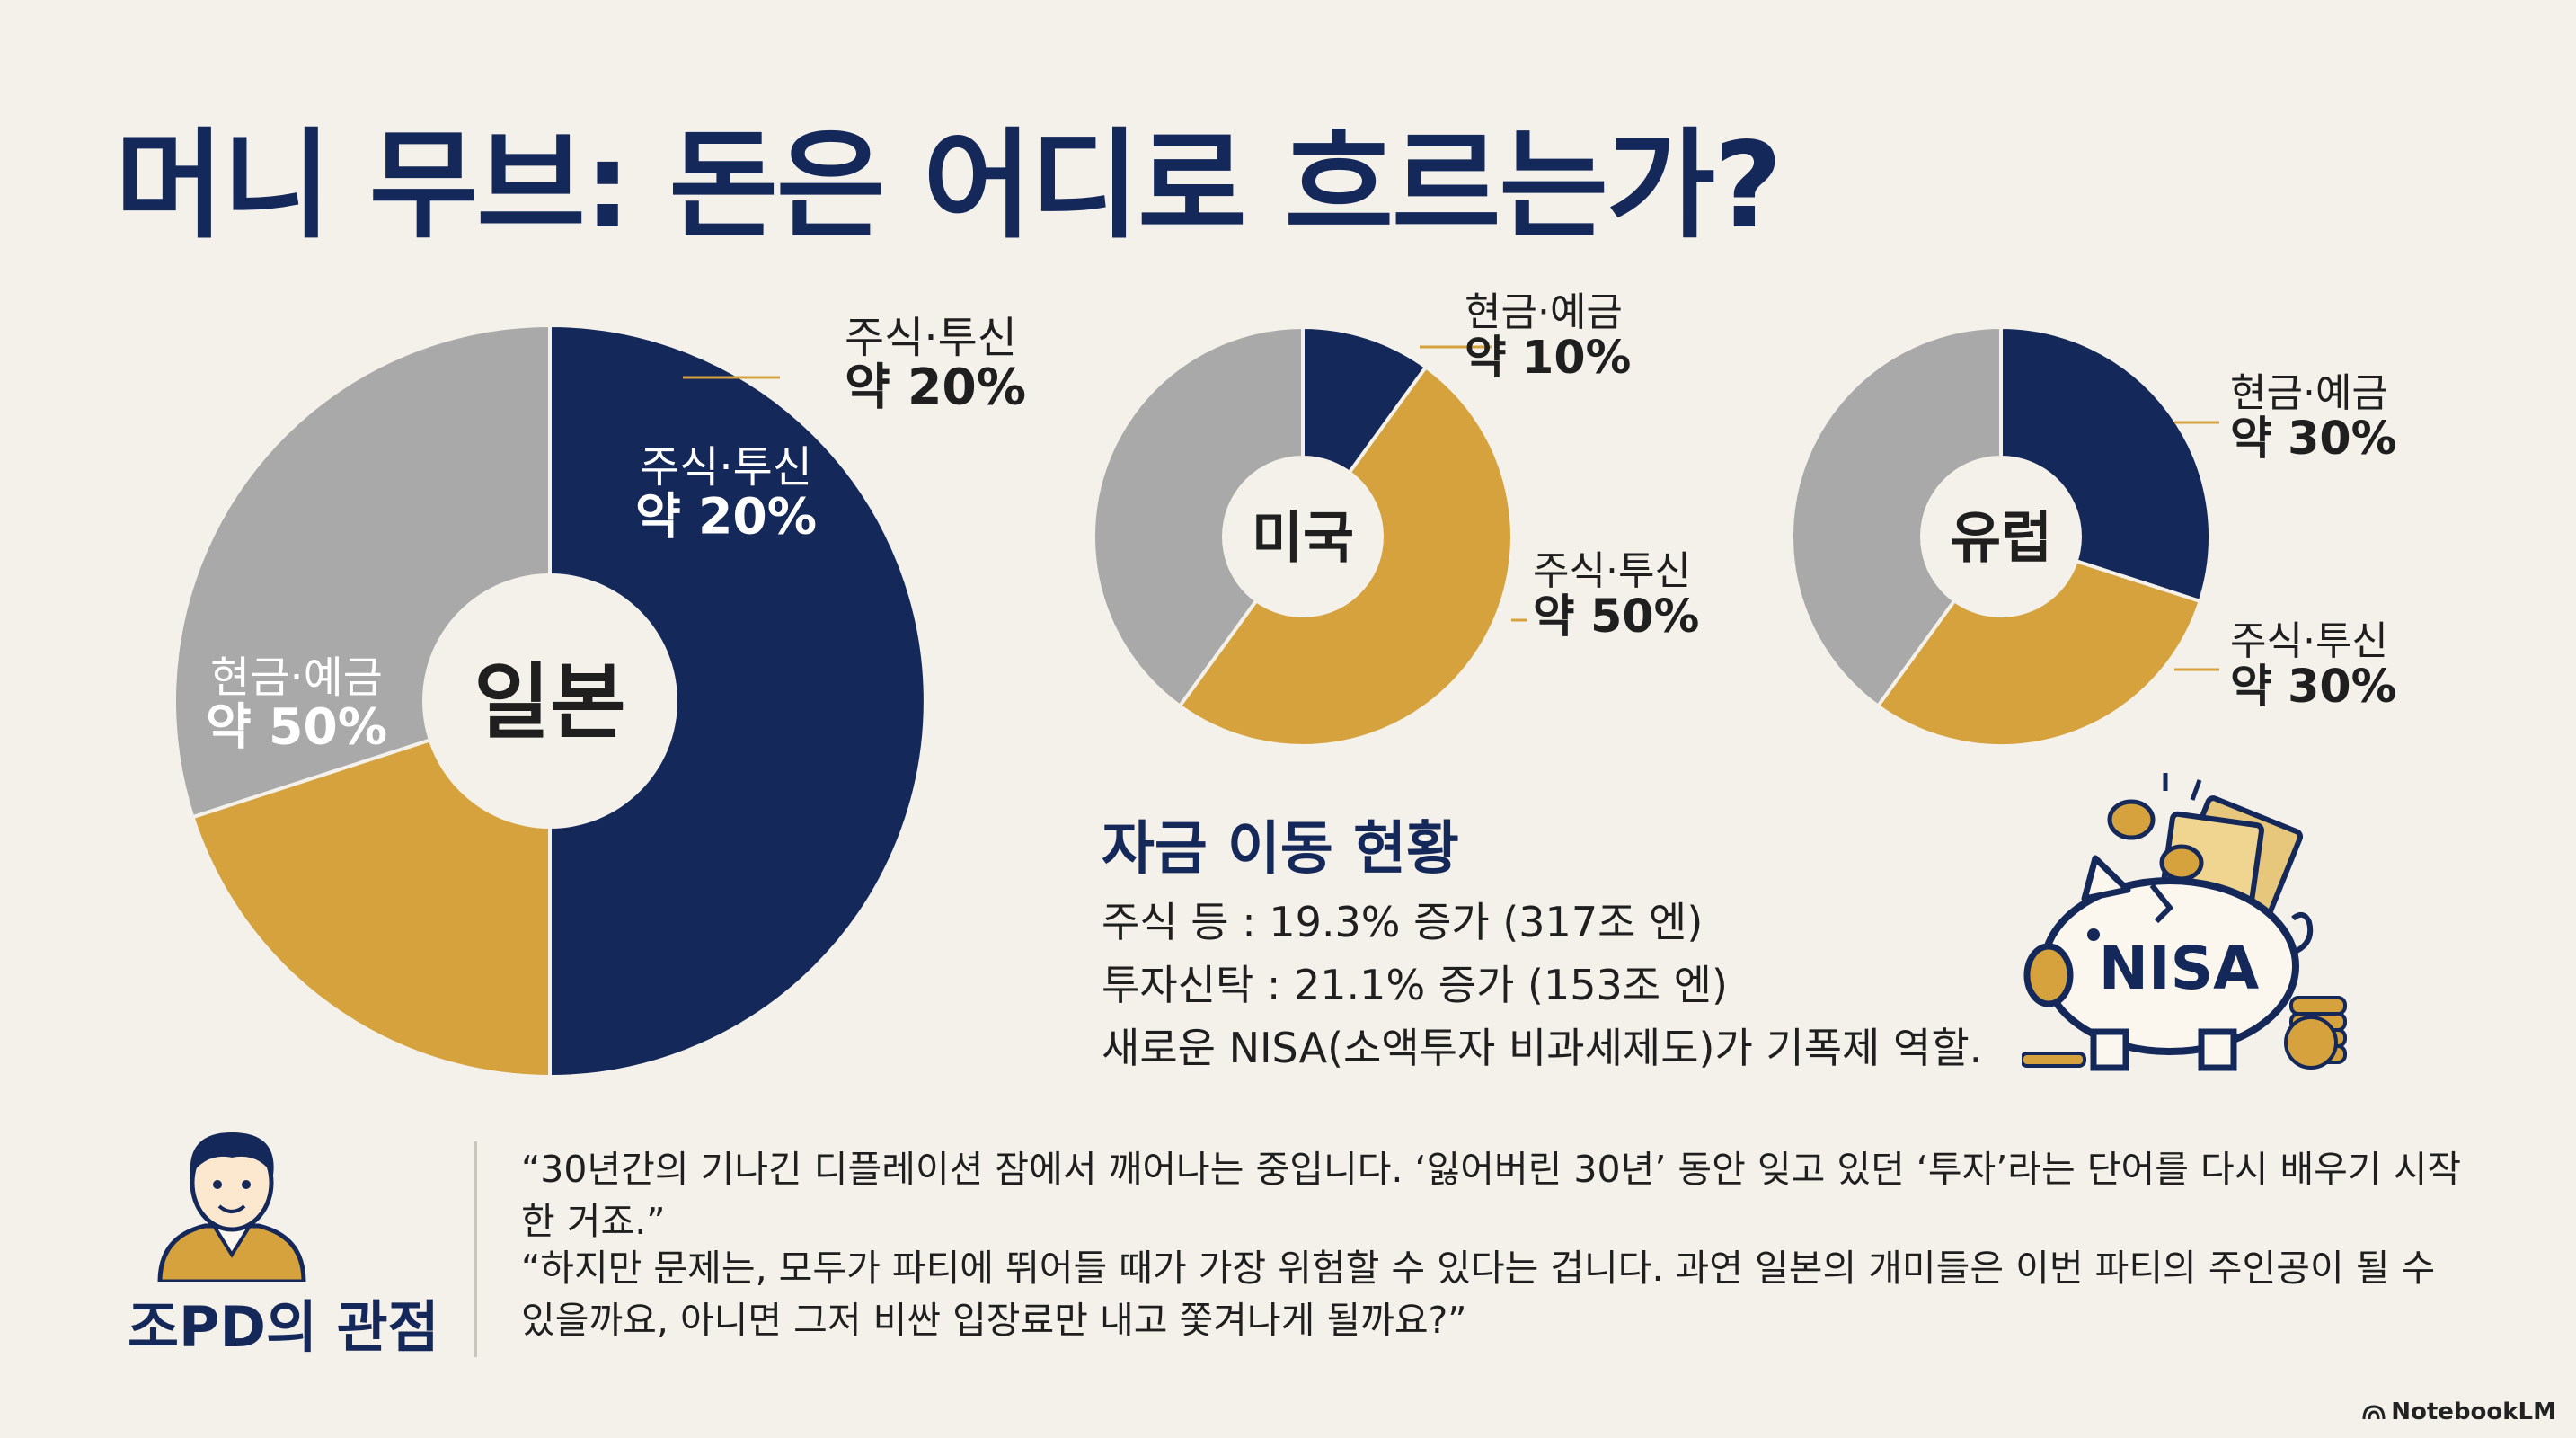  Describe the element at coordinates (2374, 1412) in the screenshot. I see `notebooklm-logo-icon` at that location.